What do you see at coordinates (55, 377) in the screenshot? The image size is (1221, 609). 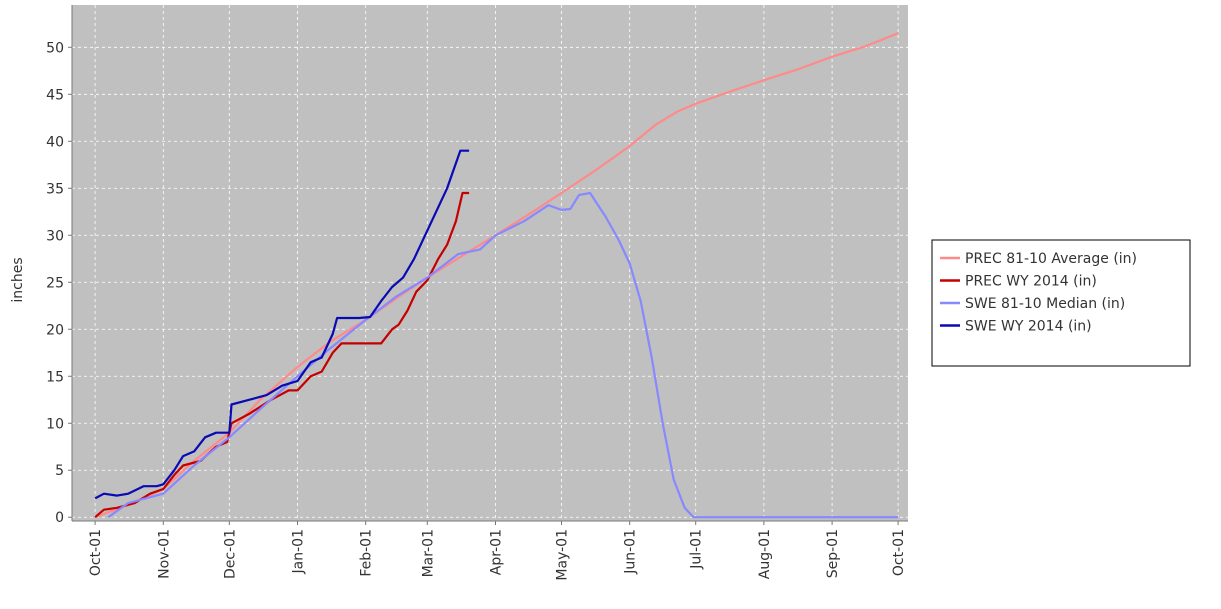 I see `y-tick-label: 15` at bounding box center [55, 377].